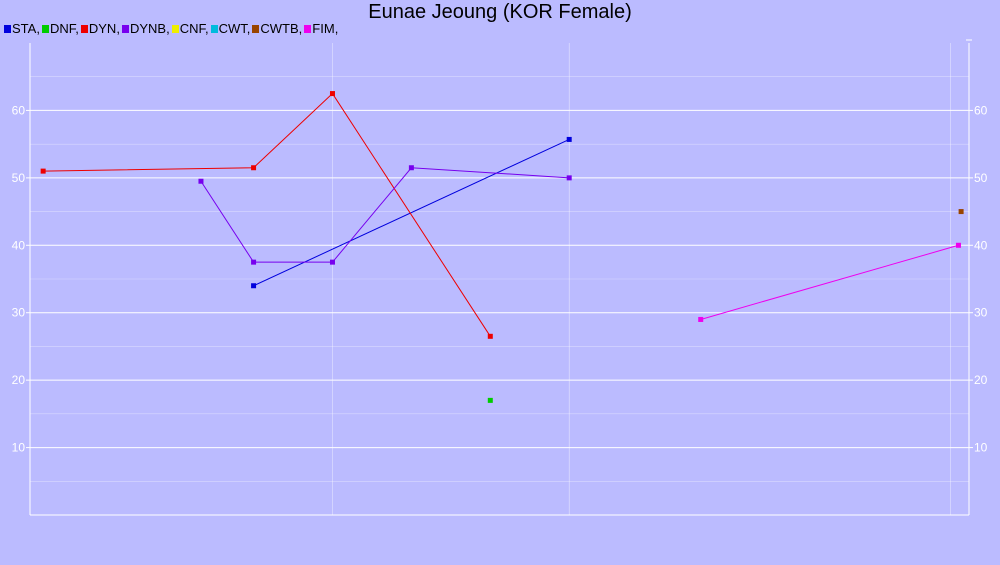  Describe the element at coordinates (279, 28) in the screenshot. I see `legend-label: CWTB` at that location.